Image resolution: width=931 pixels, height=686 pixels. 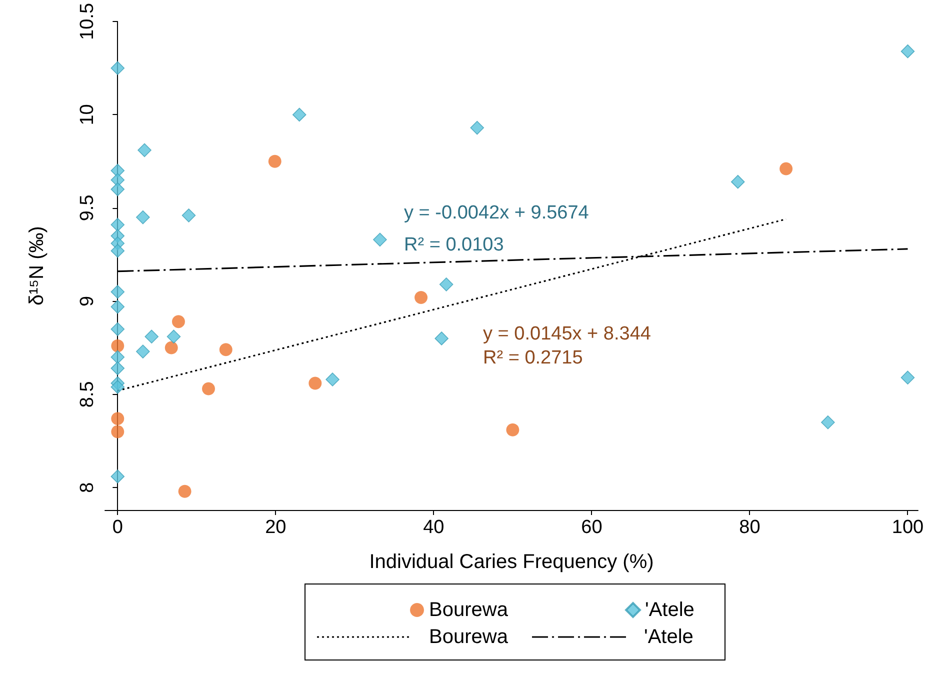 What do you see at coordinates (37, 266) in the screenshot?
I see `y-axis-title: δ¹⁵N (‰)` at bounding box center [37, 266].